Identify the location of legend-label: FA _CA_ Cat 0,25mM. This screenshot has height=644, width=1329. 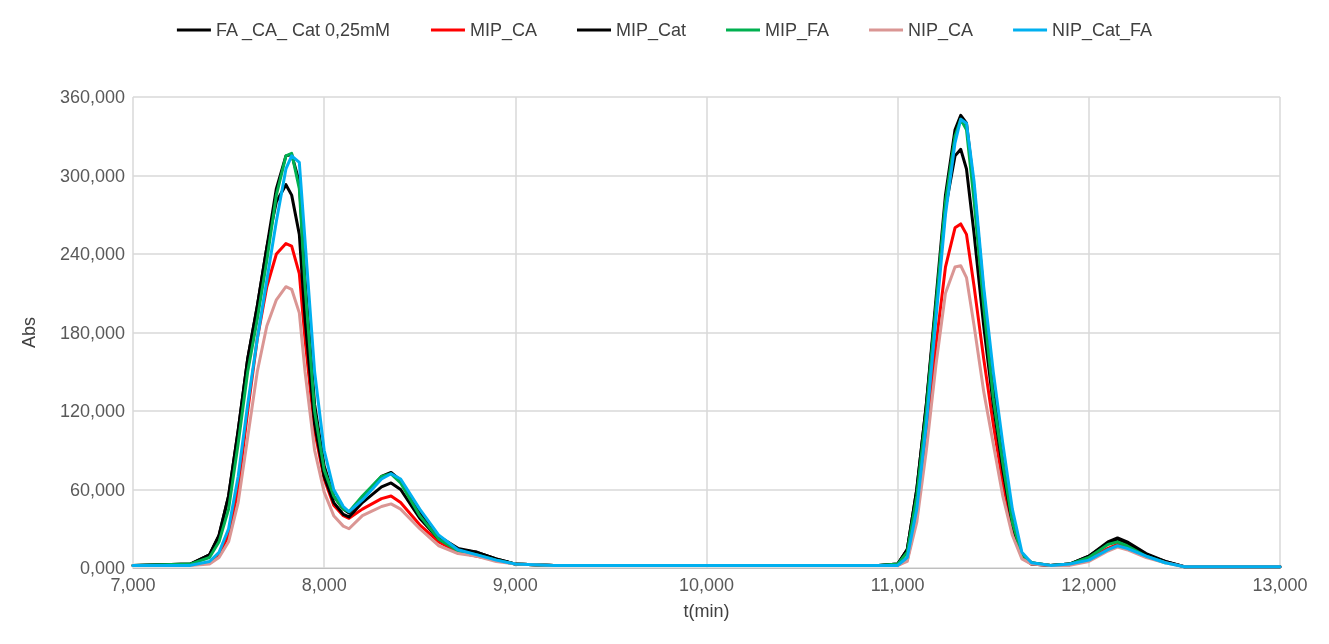
(302, 30).